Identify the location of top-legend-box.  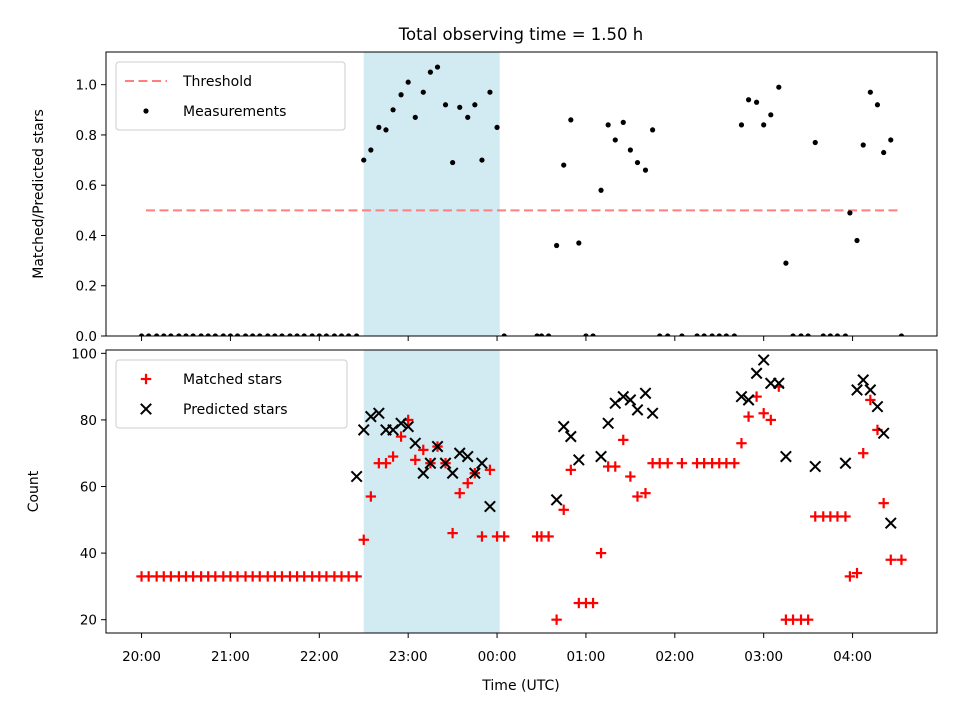
(230, 96).